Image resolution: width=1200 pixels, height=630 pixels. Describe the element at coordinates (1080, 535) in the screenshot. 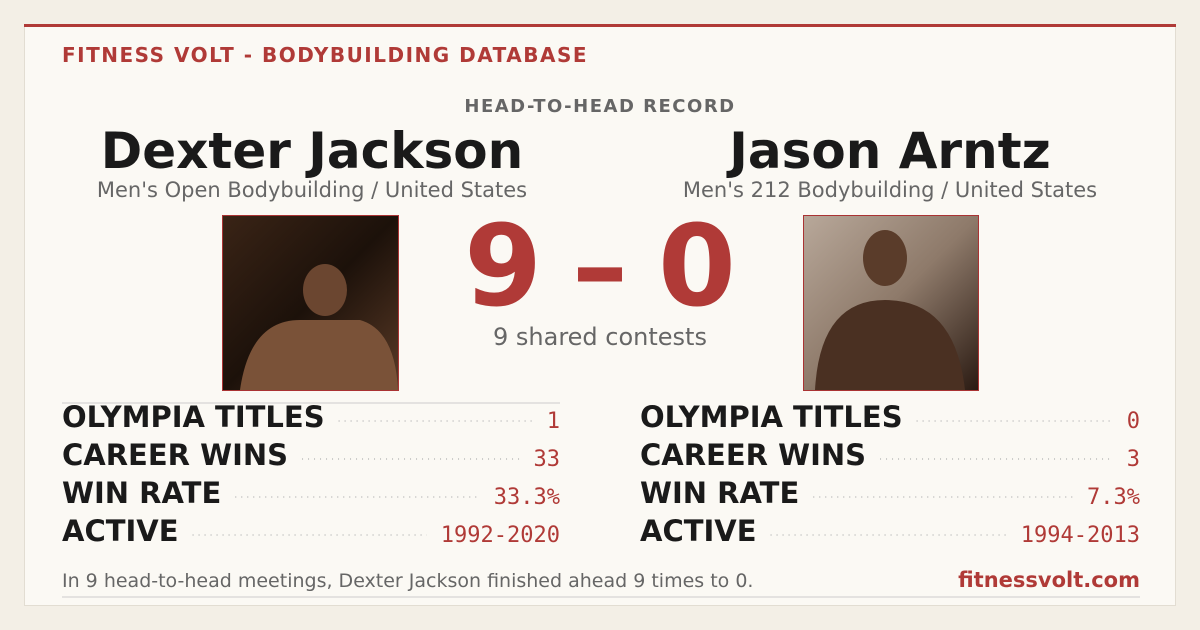

I see `stat-value: 1994-2013` at that location.